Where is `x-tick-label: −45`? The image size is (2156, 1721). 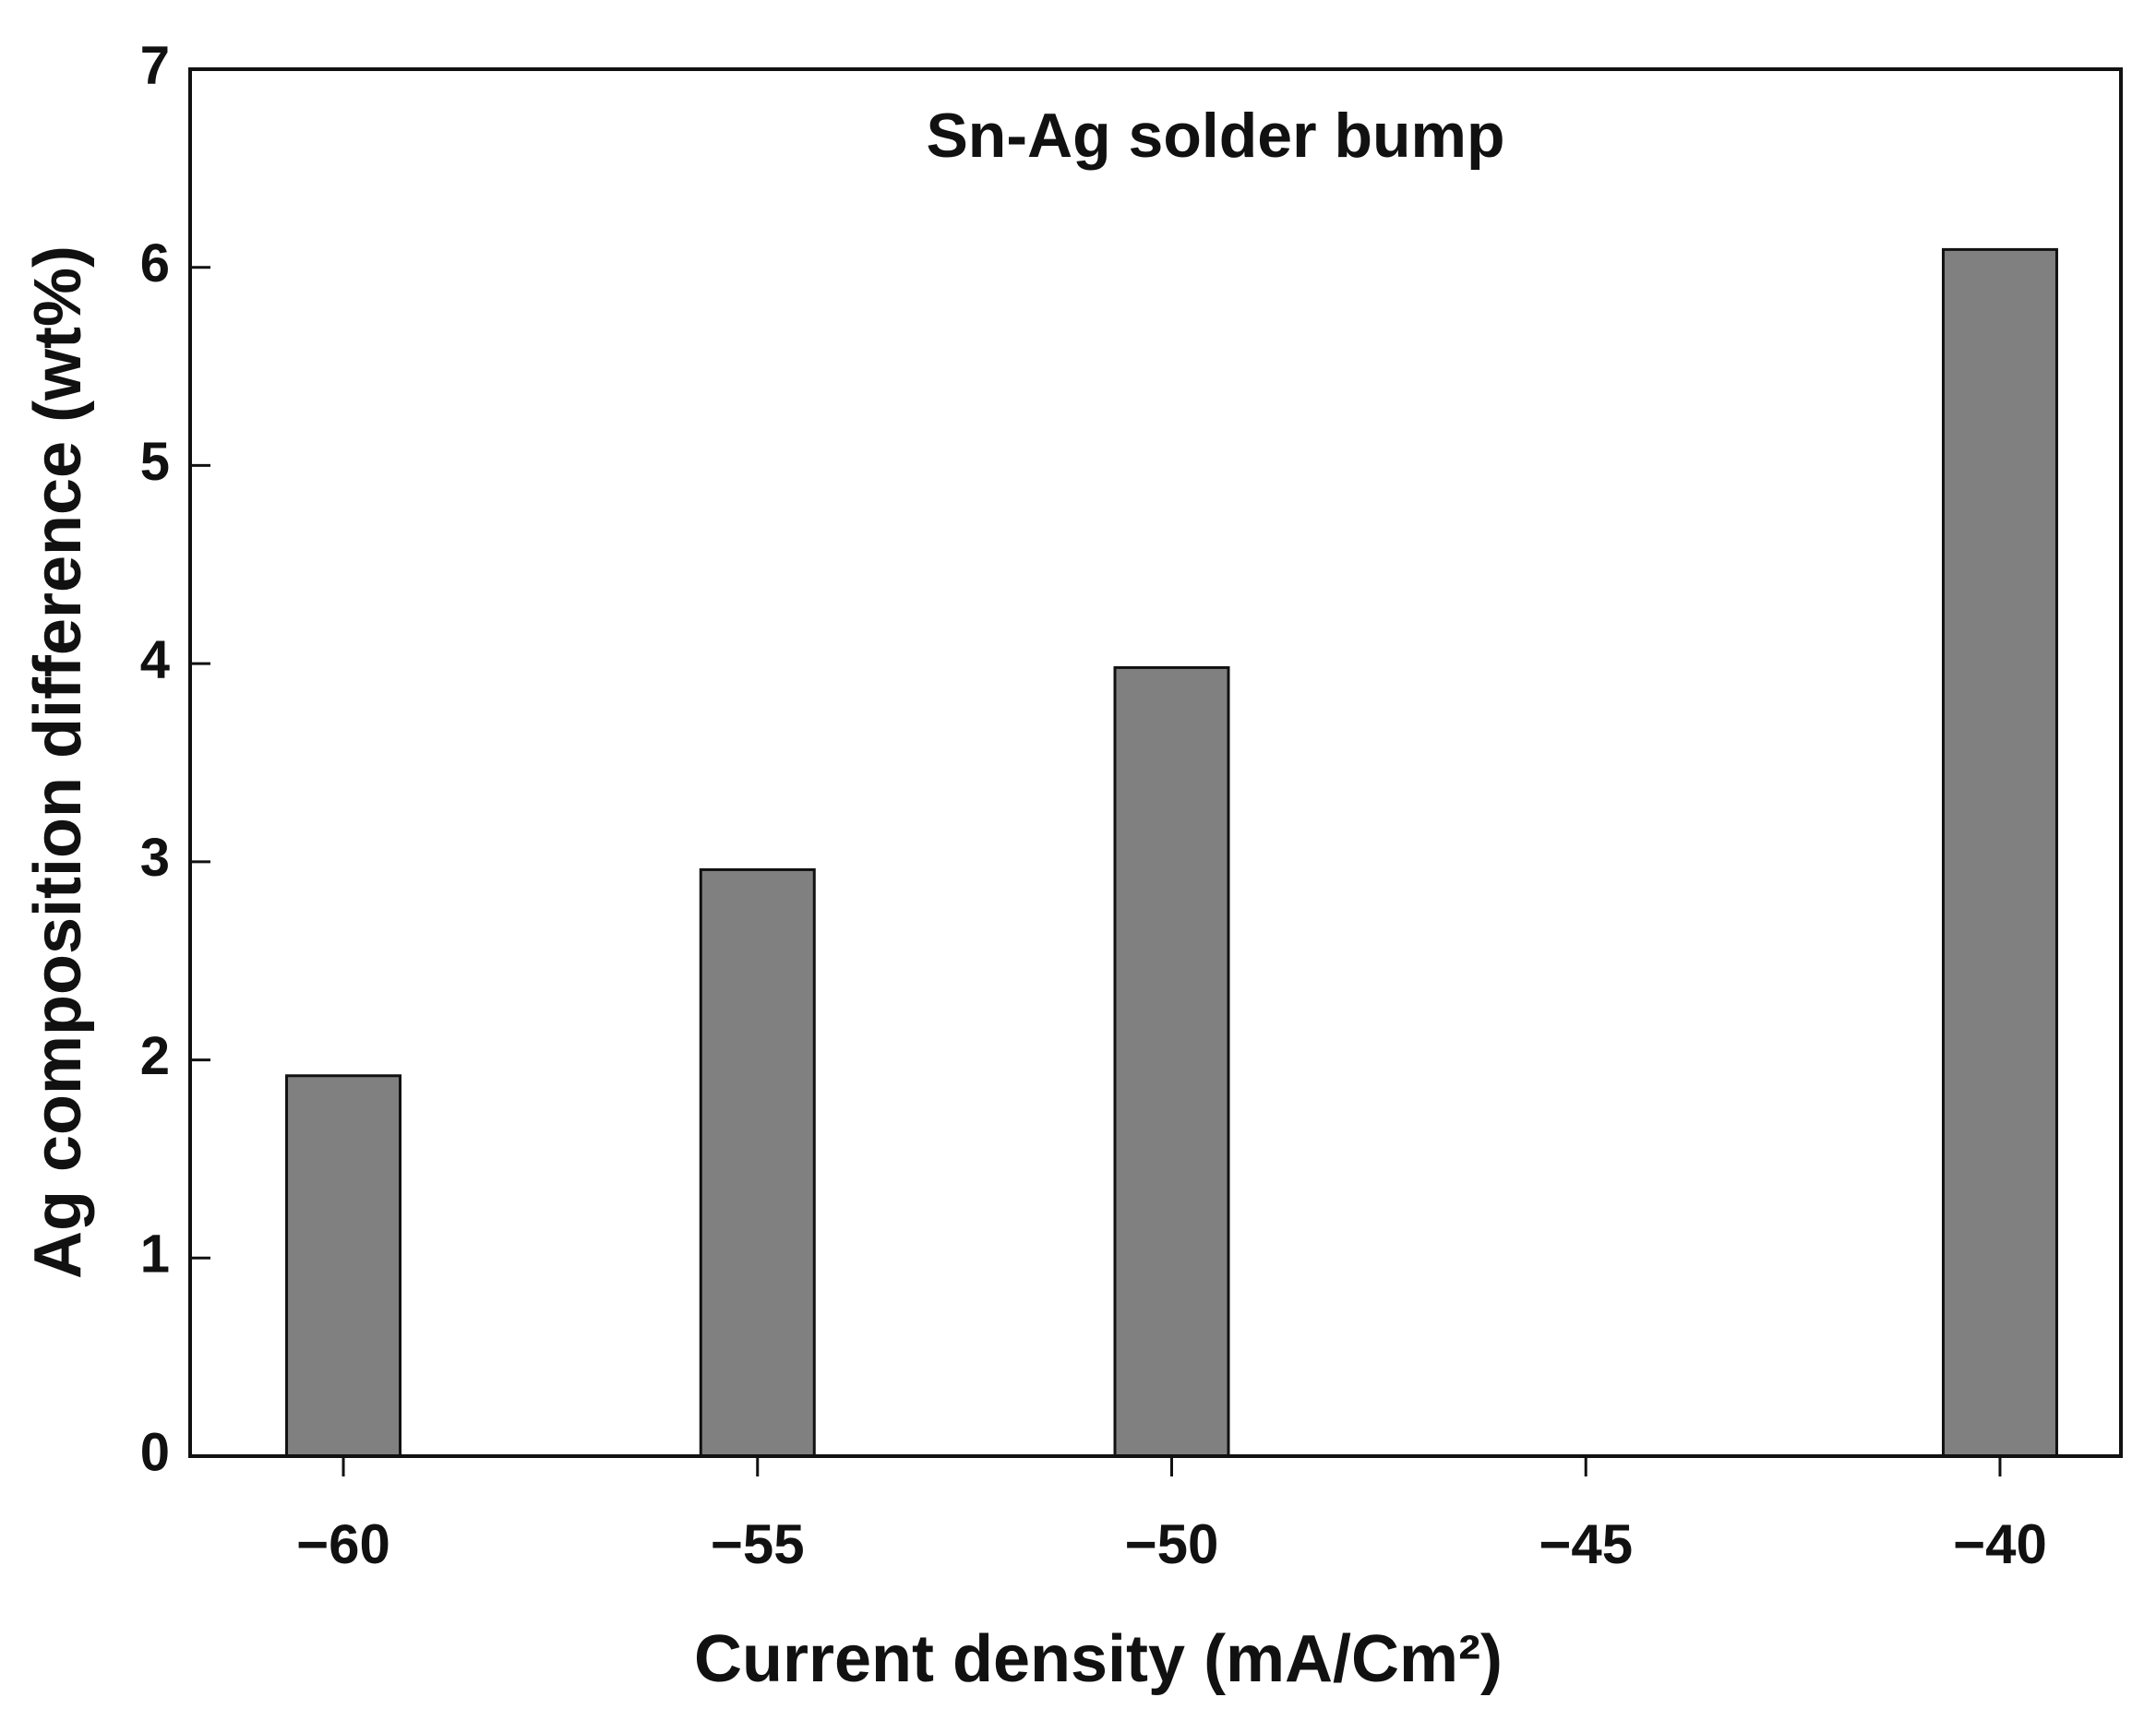
x-tick-label: −45 is located at coordinates (1586, 1544).